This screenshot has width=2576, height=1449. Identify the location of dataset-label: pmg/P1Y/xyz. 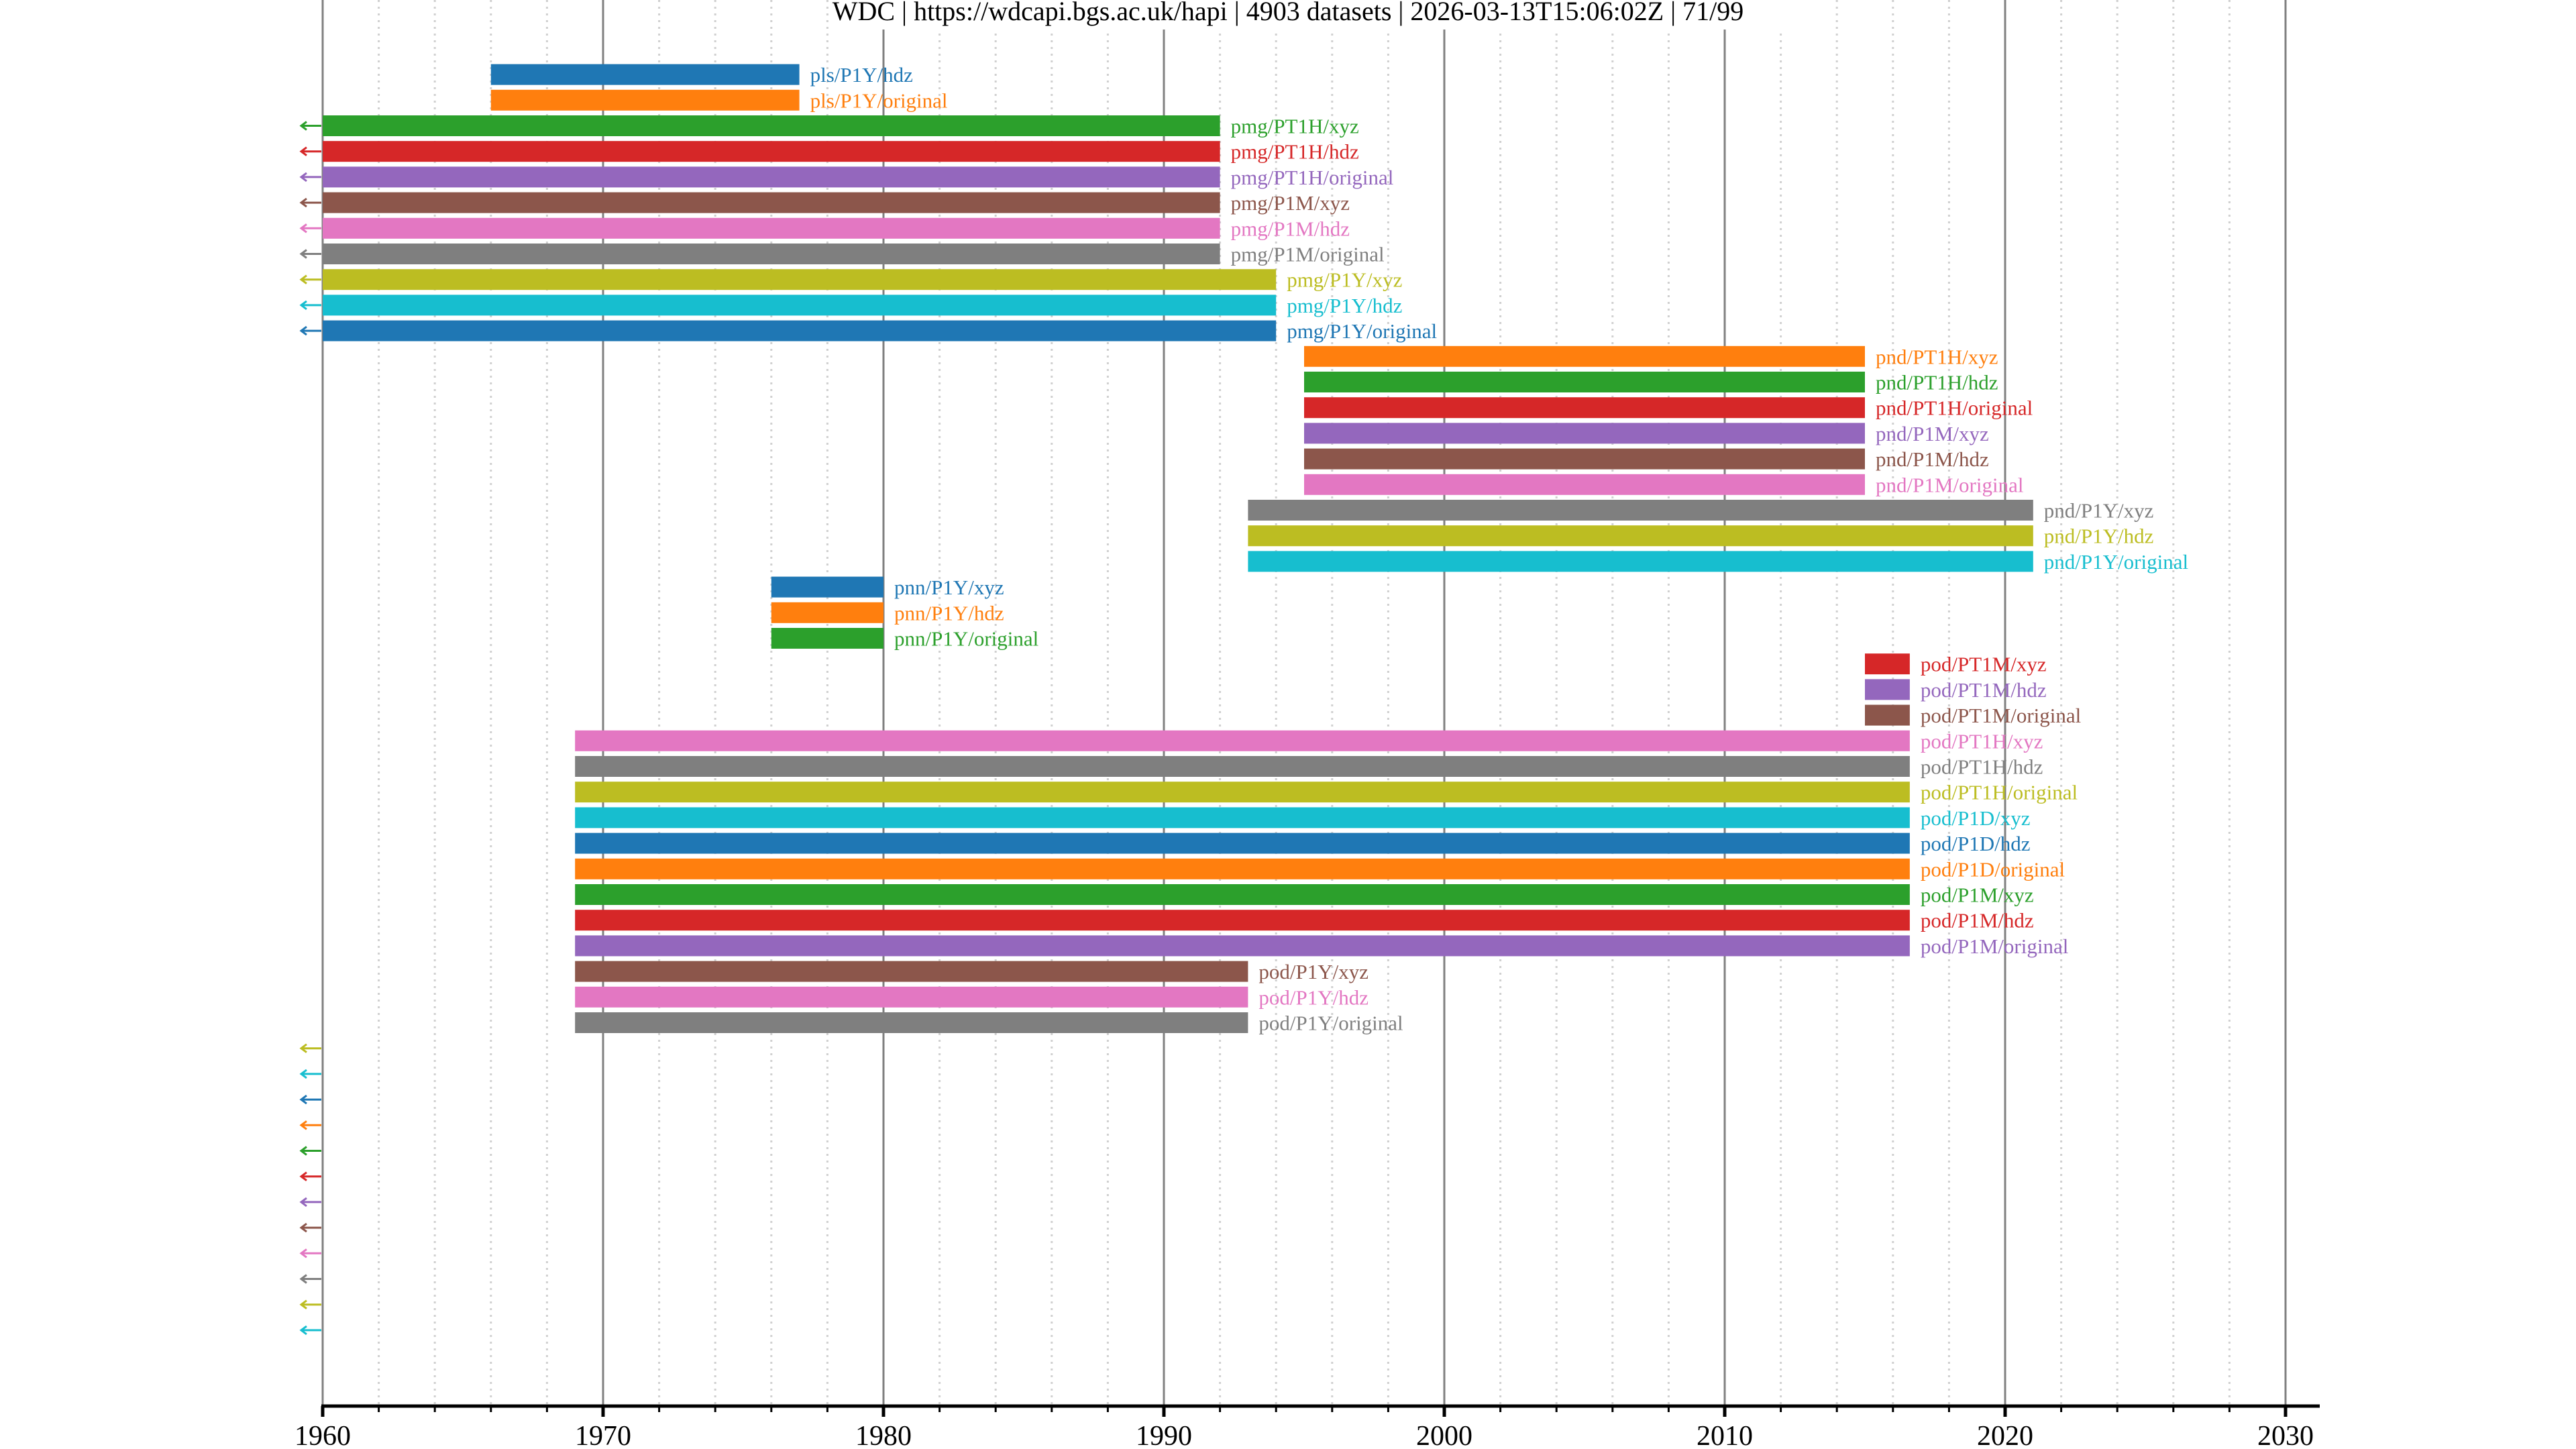
(1344, 280).